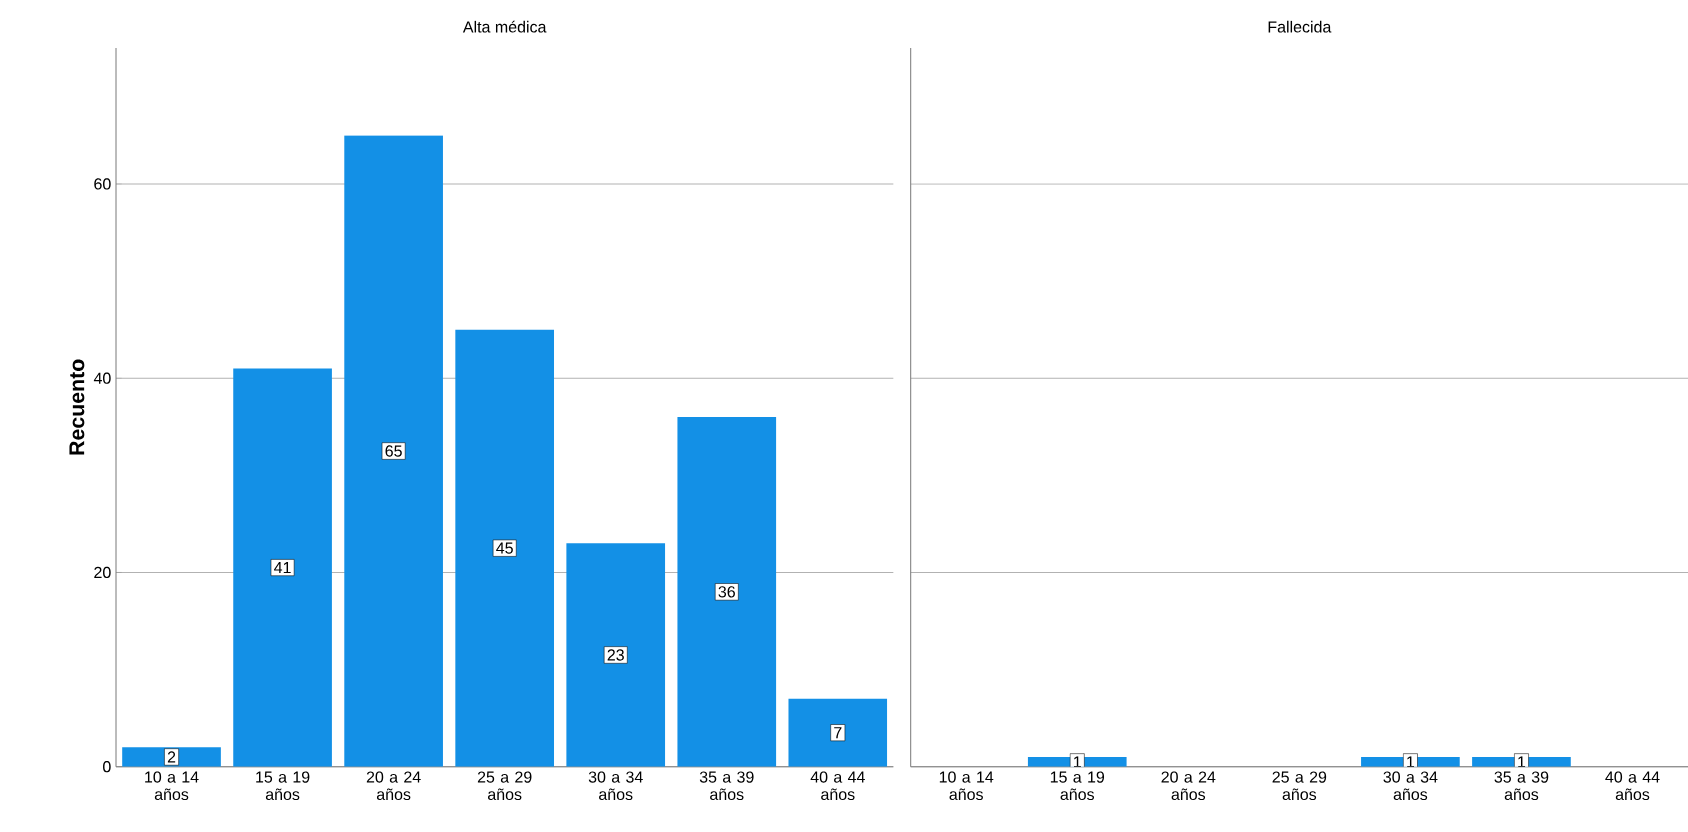 The height and width of the screenshot is (832, 1688). I want to click on data-label: 65, so click(393, 451).